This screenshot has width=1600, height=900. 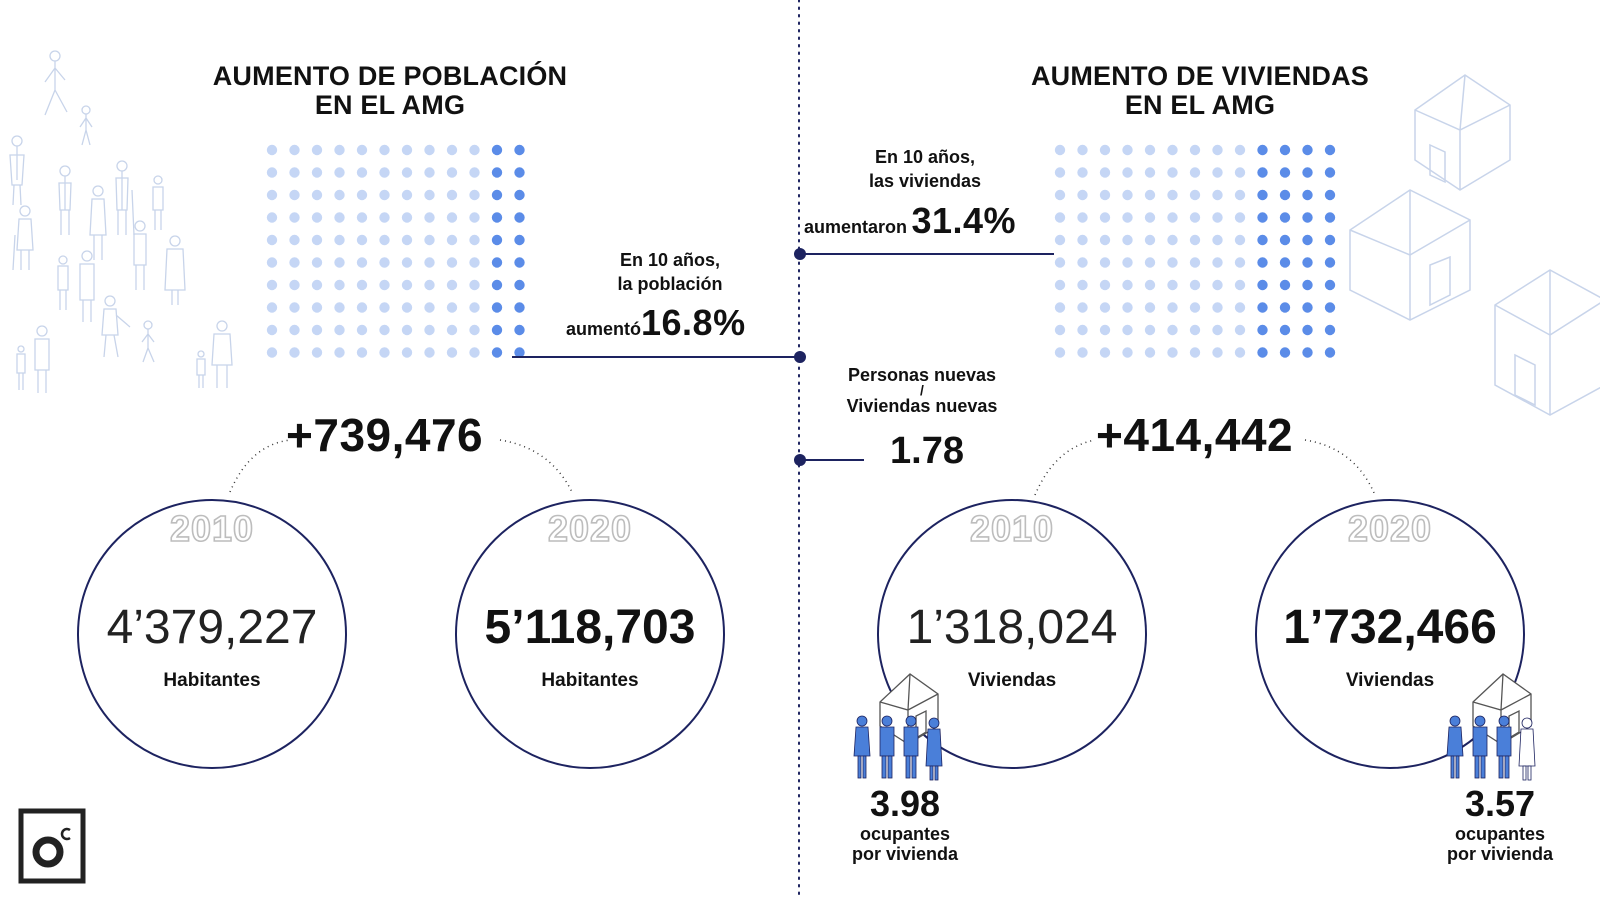 What do you see at coordinates (590, 634) in the screenshot?
I see `population-2020-circle` at bounding box center [590, 634].